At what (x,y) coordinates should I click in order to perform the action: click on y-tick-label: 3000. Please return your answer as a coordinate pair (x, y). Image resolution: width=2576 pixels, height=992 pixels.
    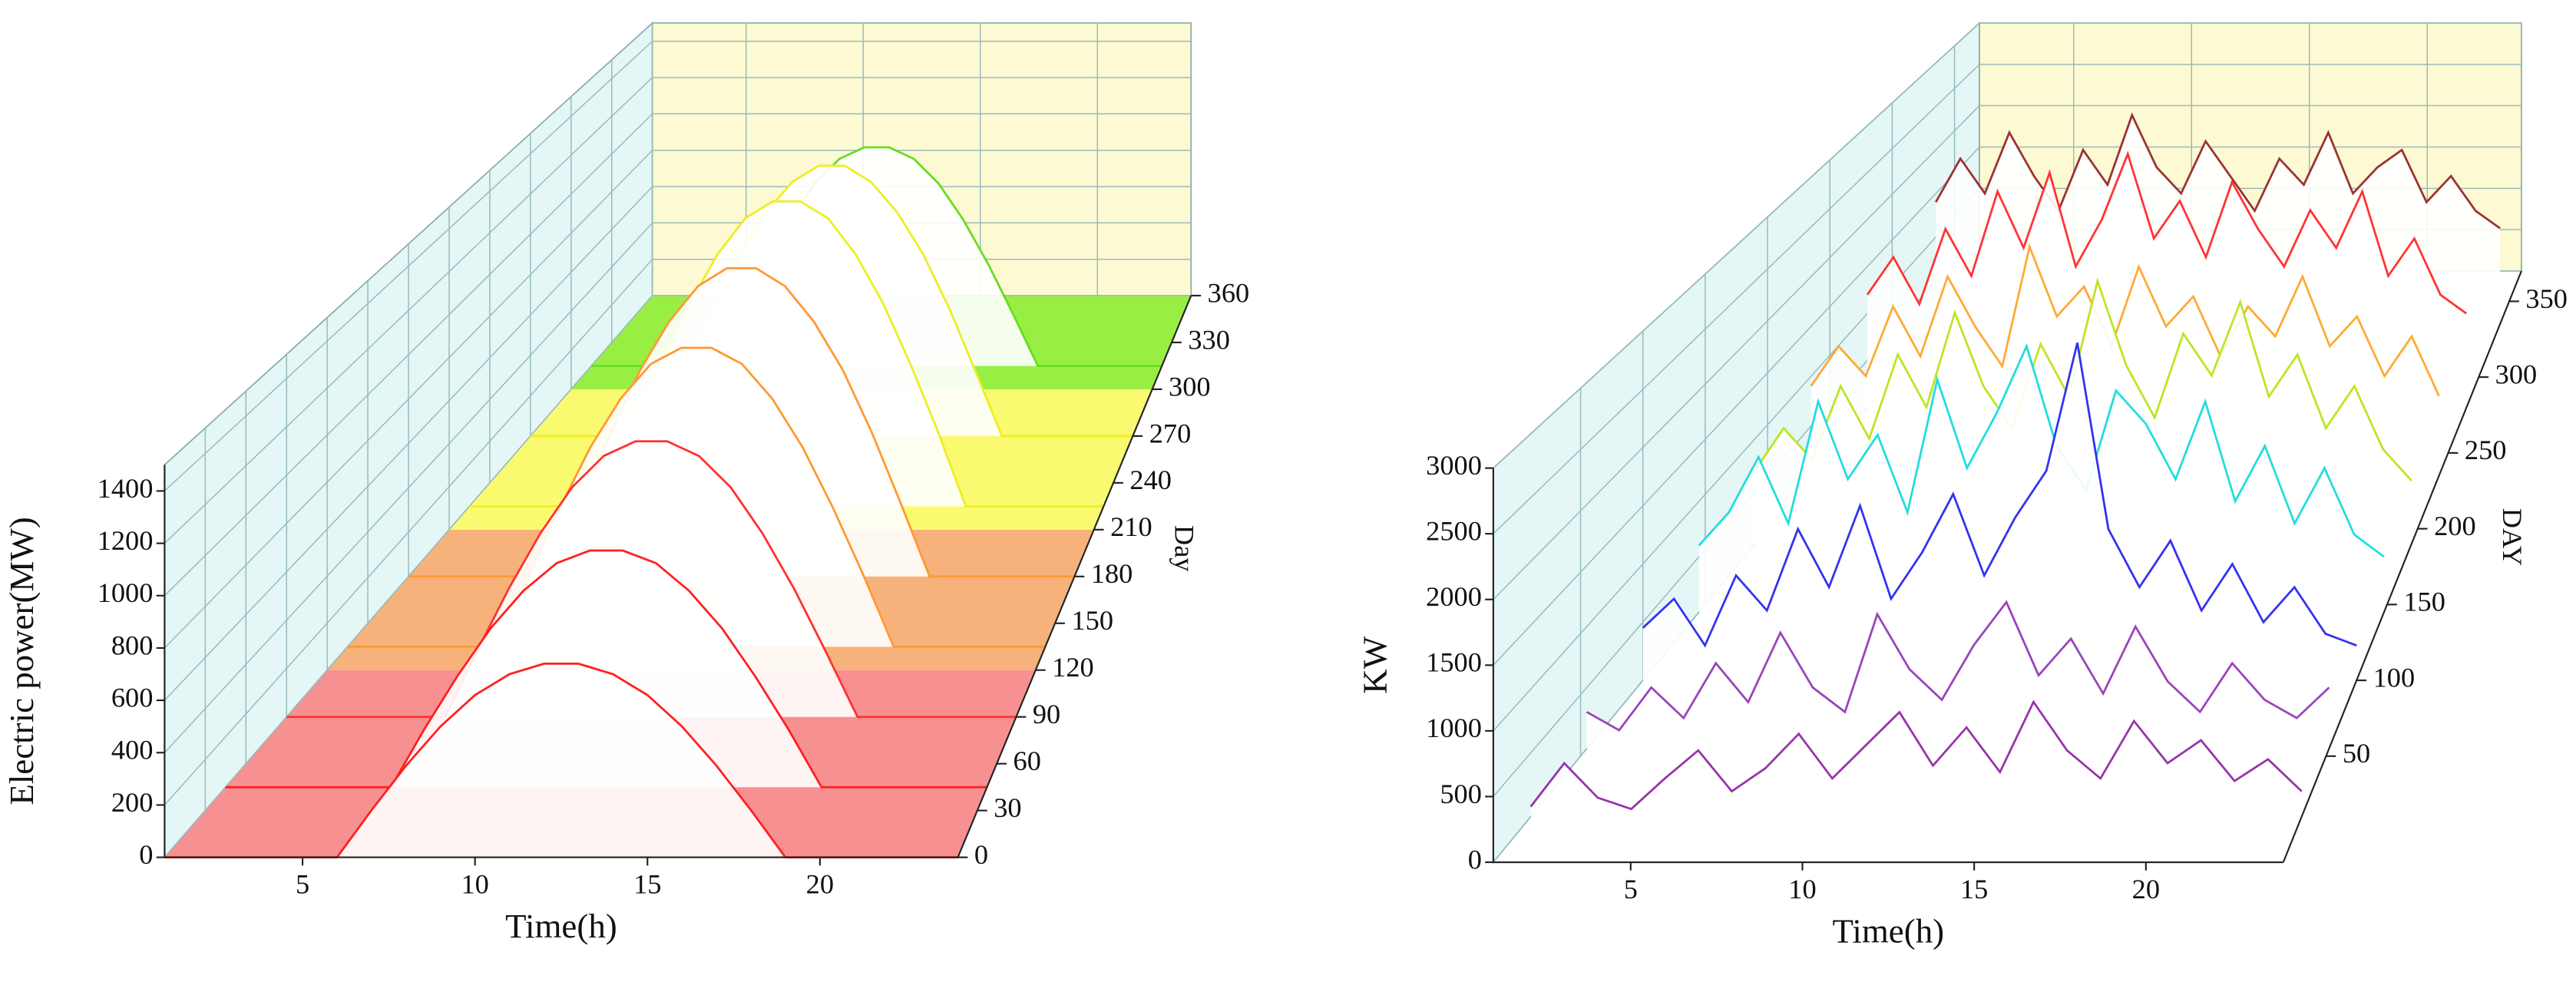
    Looking at the image, I should click on (1454, 465).